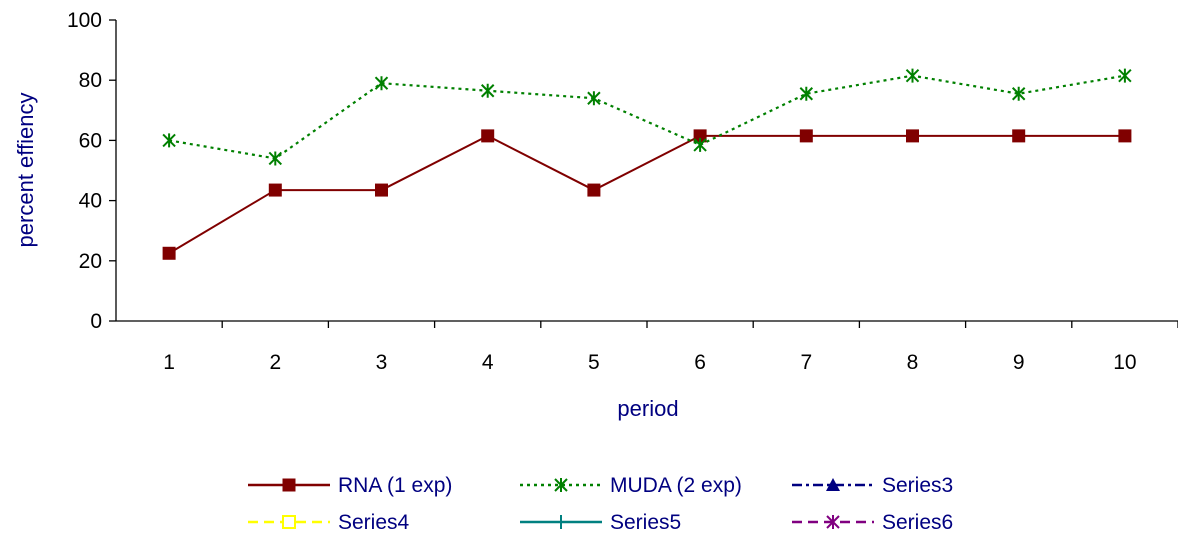 The image size is (1178, 549). What do you see at coordinates (700, 362) in the screenshot?
I see `x-tick-label: 6` at bounding box center [700, 362].